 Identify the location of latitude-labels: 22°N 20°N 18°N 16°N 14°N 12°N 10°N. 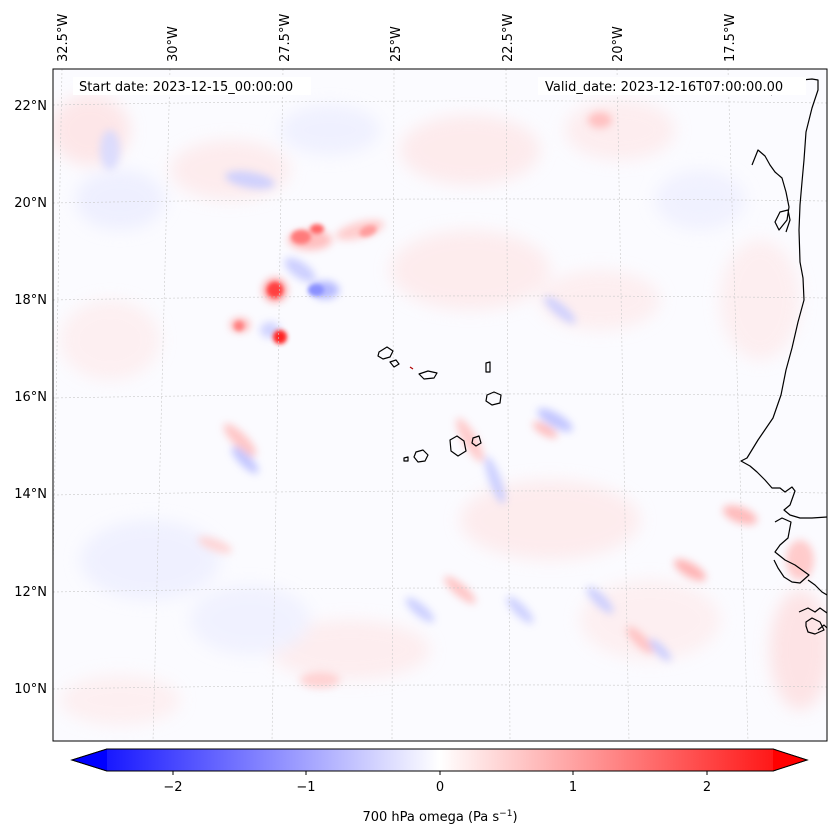
(30, 398).